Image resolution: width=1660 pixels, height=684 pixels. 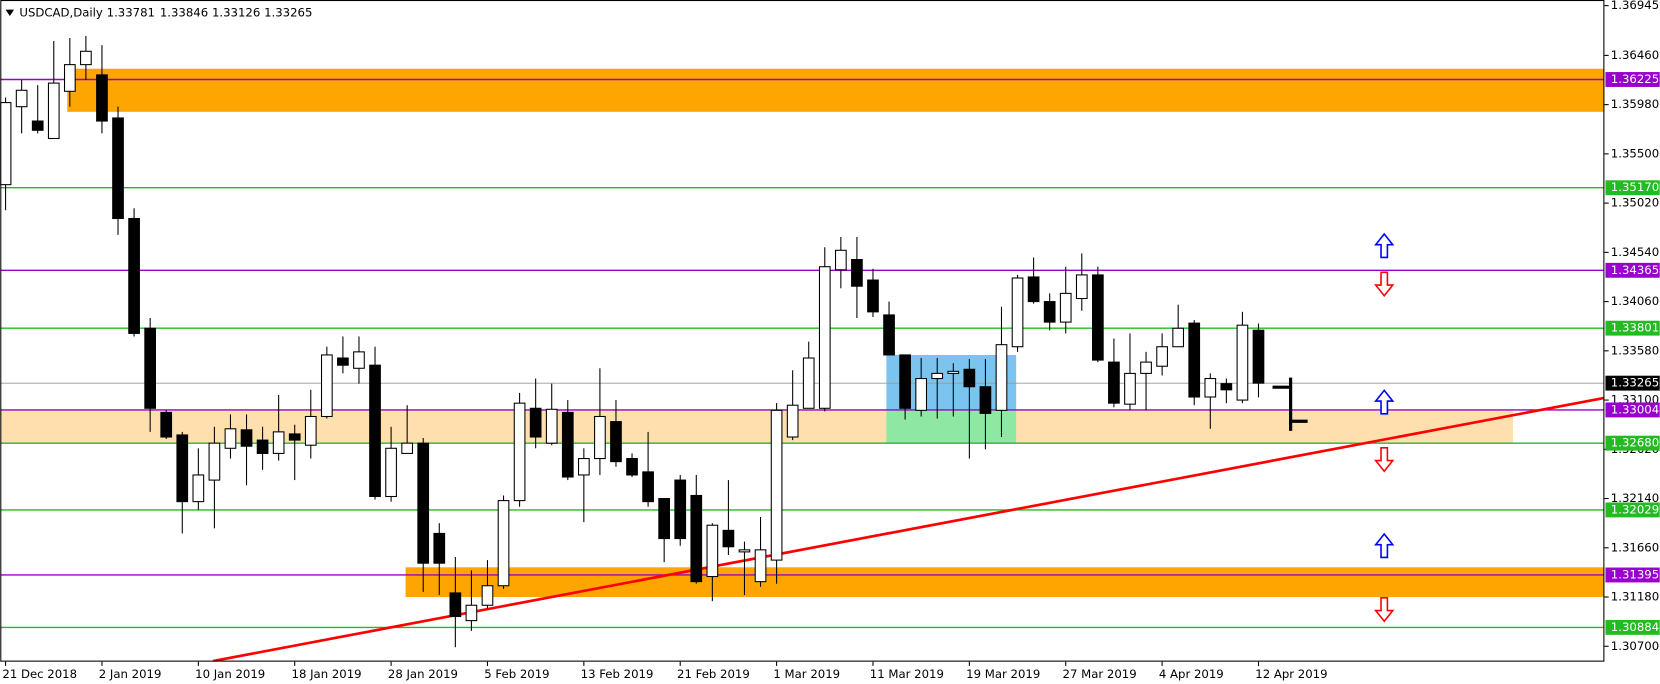 What do you see at coordinates (1290, 404) in the screenshot?
I see `price-marker` at bounding box center [1290, 404].